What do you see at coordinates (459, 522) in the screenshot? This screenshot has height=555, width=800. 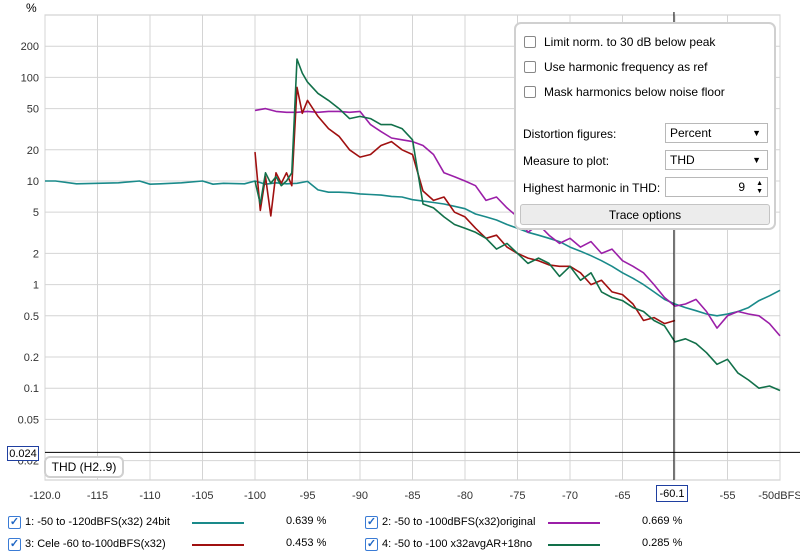 I see `legend-label-2: 2: -50 to -100dBFS(x32)original` at bounding box center [459, 522].